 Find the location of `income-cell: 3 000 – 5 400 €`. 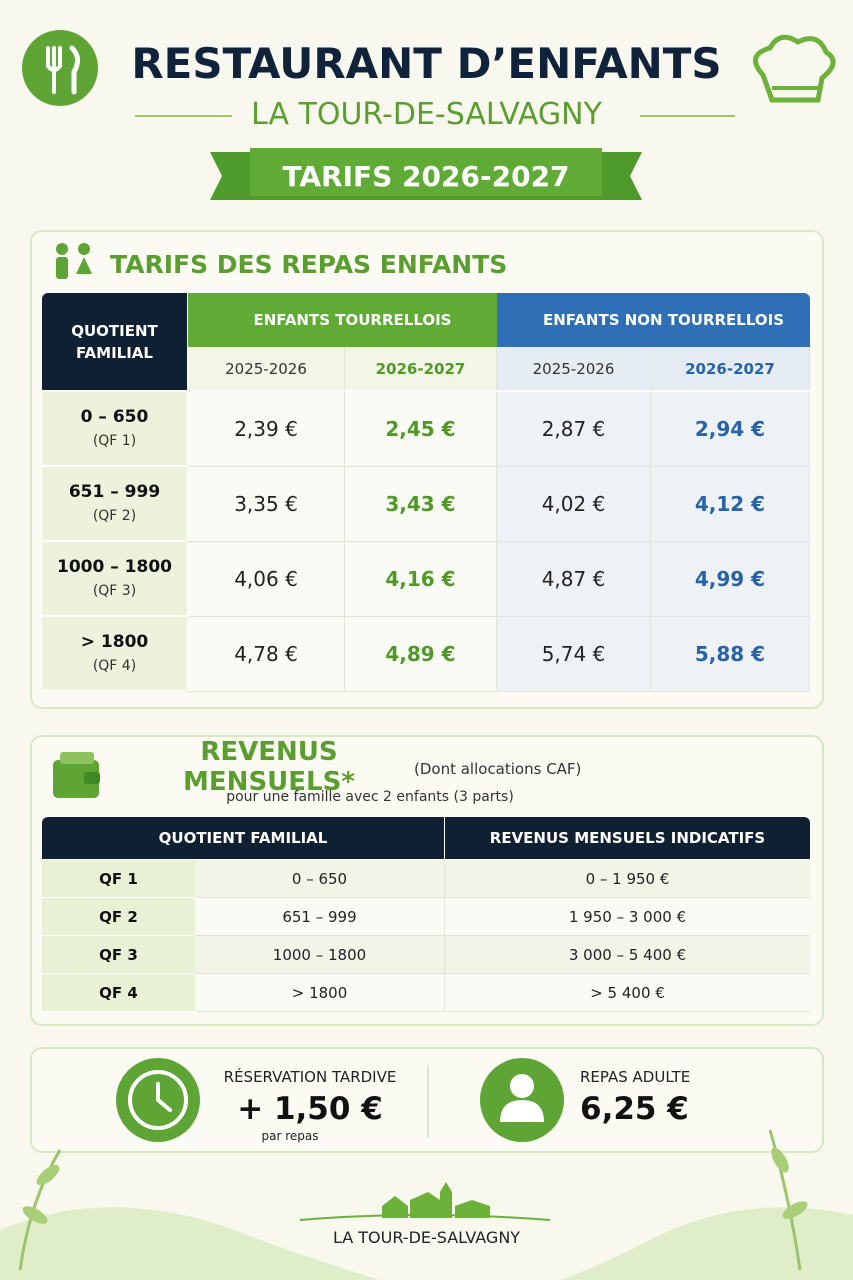

income-cell: 3 000 – 5 400 € is located at coordinates (627, 955).